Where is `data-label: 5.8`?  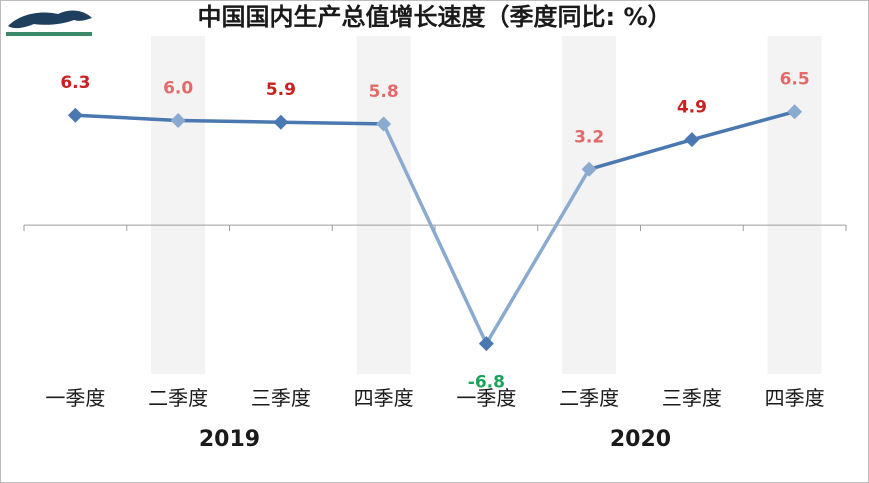
data-label: 5.8 is located at coordinates (384, 92).